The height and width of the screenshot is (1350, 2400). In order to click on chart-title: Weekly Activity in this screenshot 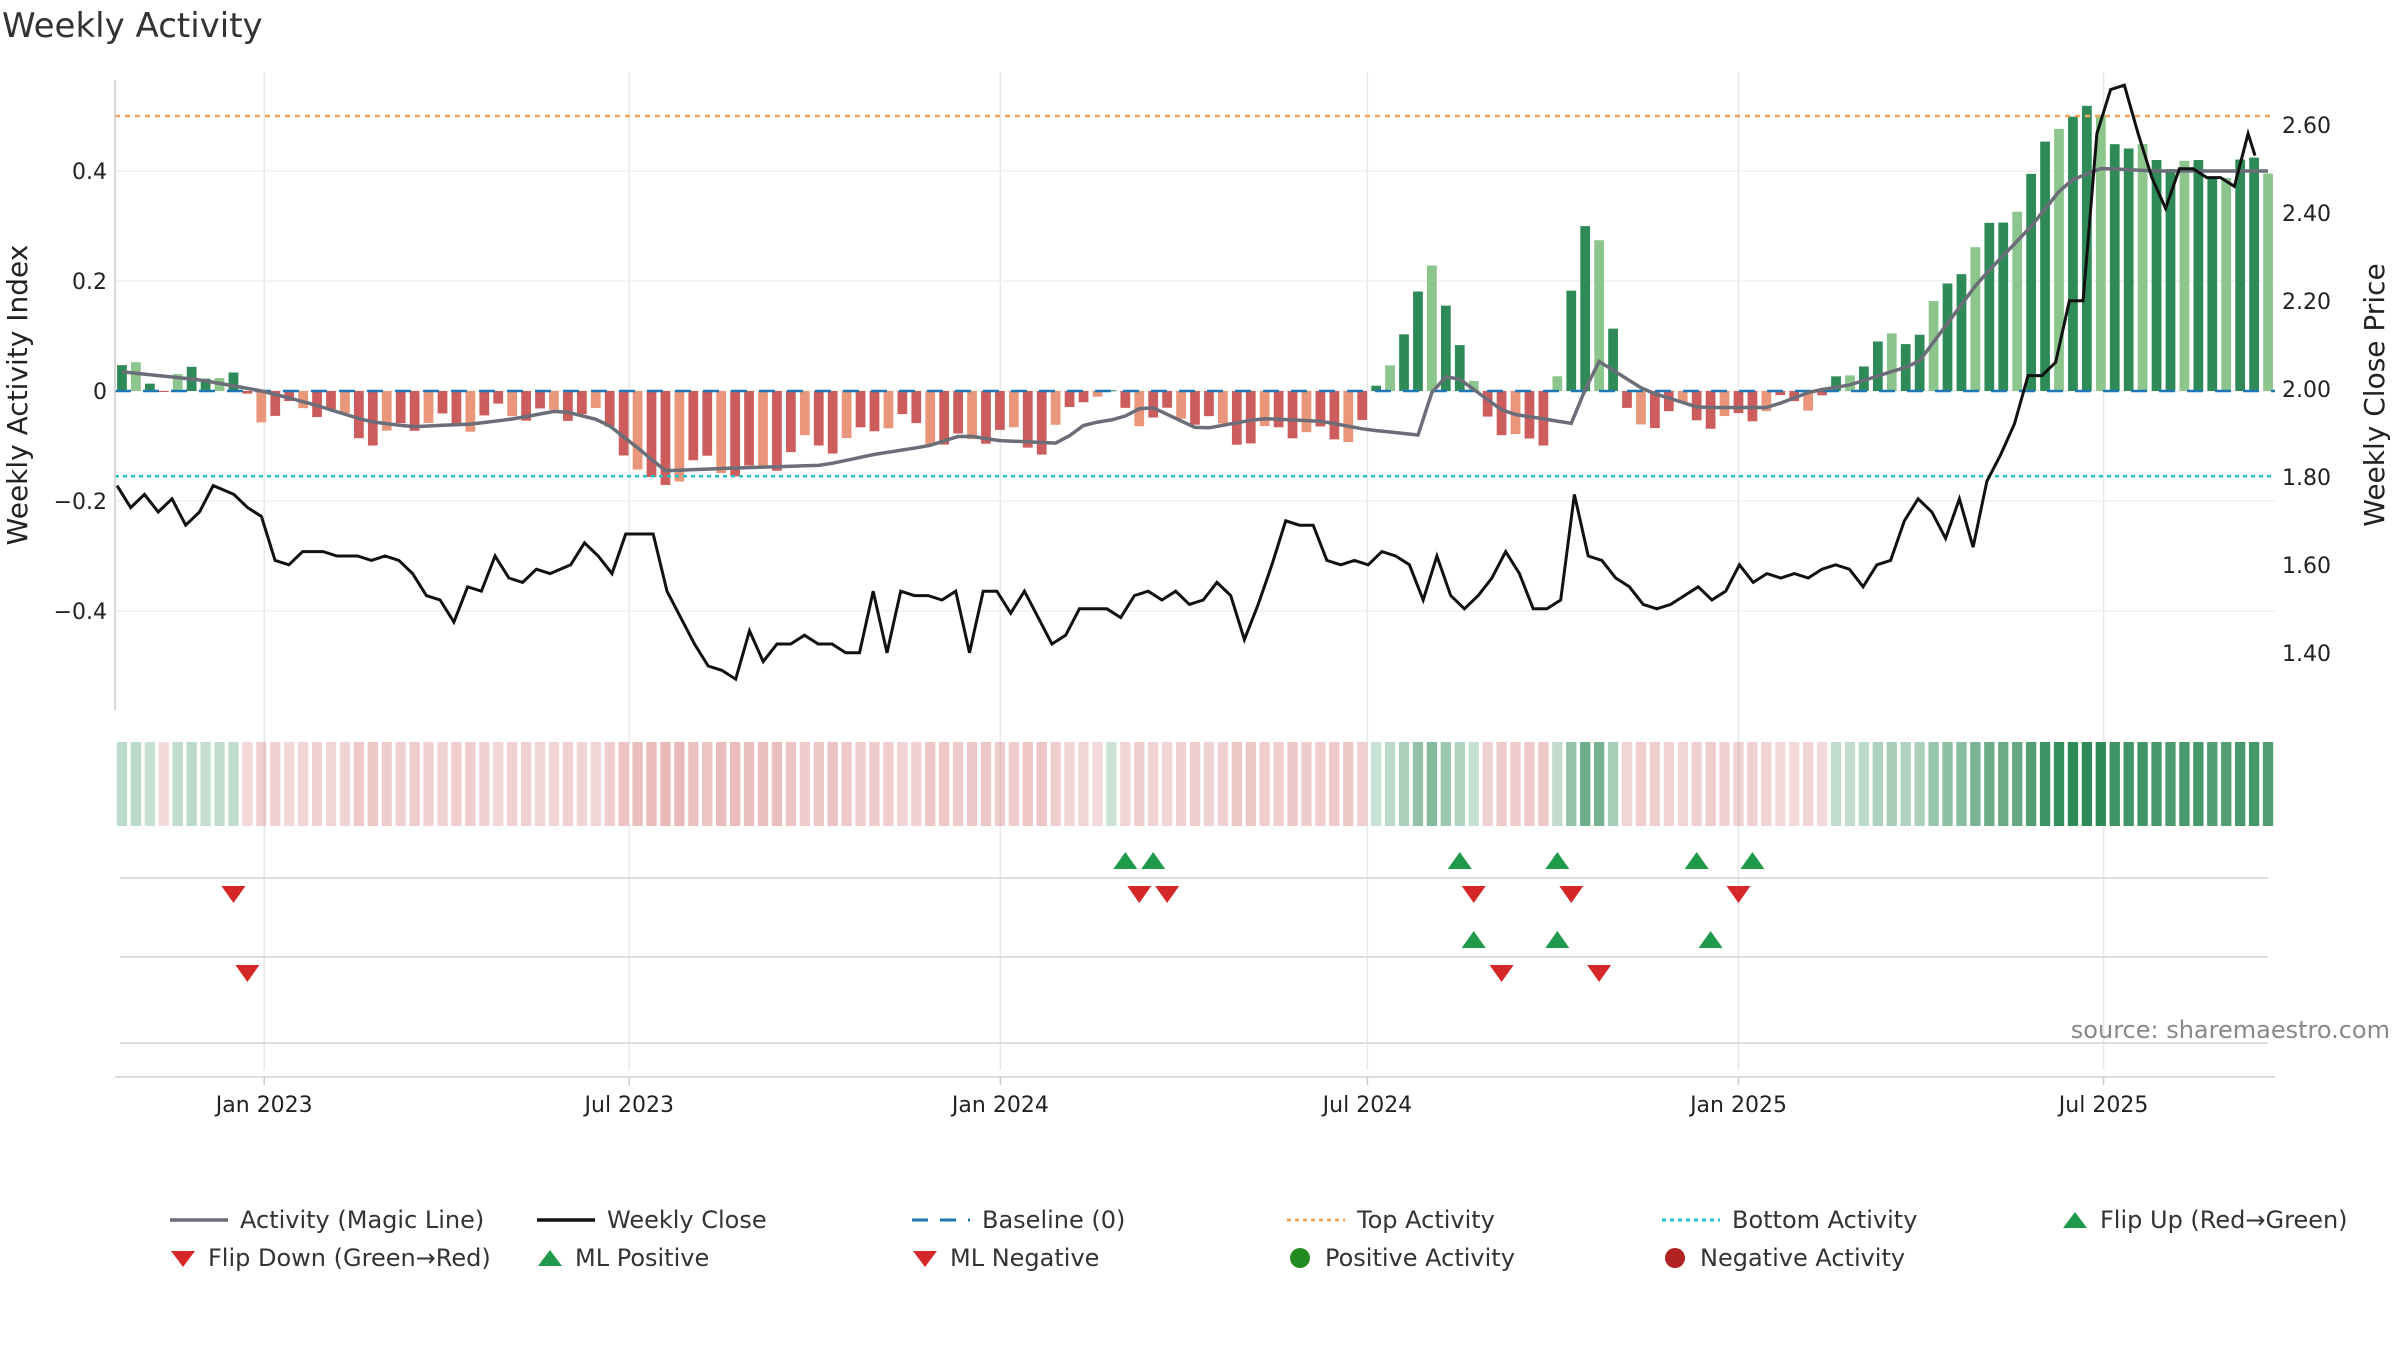, I will do `click(132, 26)`.